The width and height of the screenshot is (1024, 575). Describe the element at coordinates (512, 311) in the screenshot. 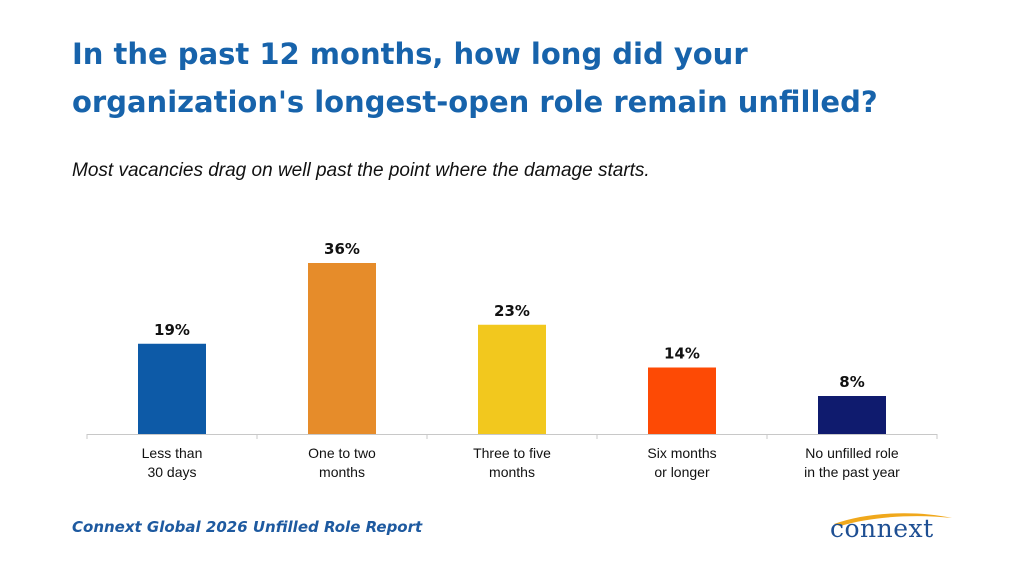

I see `data-label: 23%` at that location.